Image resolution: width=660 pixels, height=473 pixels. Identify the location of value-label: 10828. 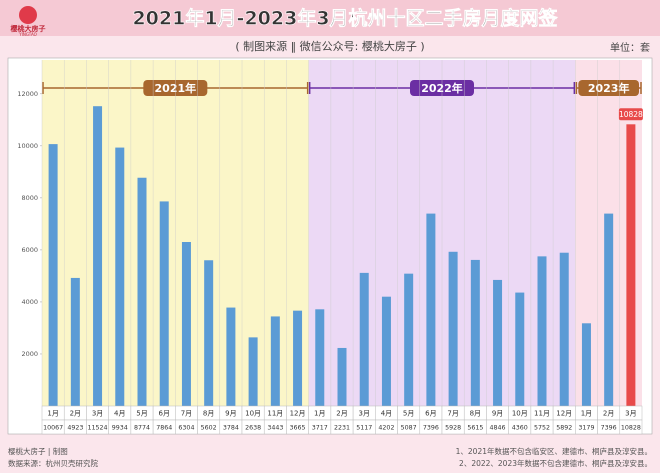
(631, 114).